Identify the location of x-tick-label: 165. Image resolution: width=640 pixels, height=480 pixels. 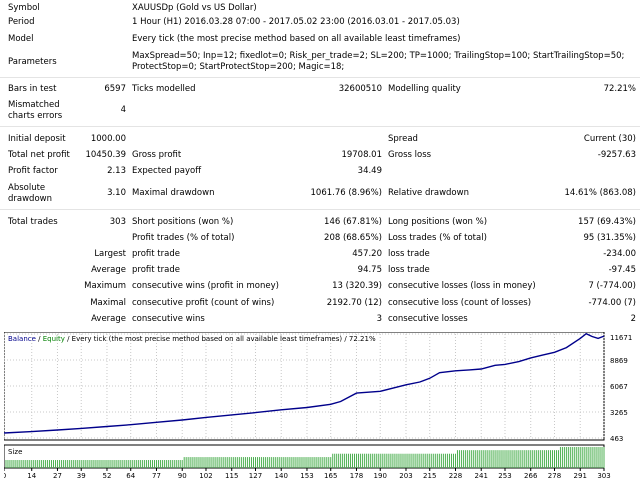
(330, 476).